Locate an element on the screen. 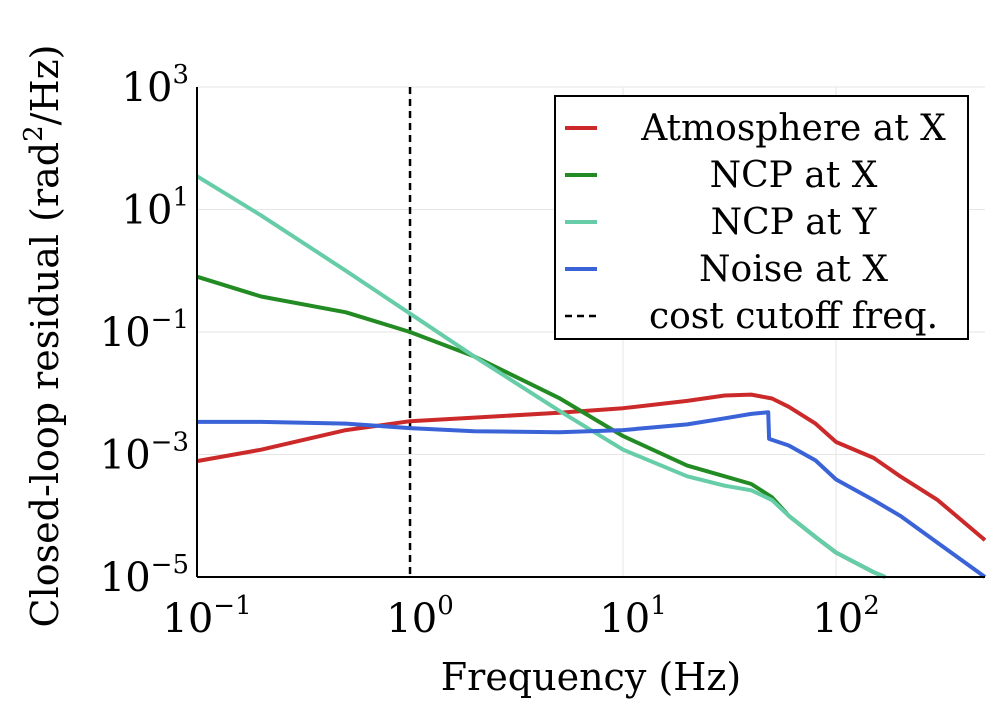  y-axis-label: Closed-loop residual (rad2/Hz) is located at coordinates (43, 336).